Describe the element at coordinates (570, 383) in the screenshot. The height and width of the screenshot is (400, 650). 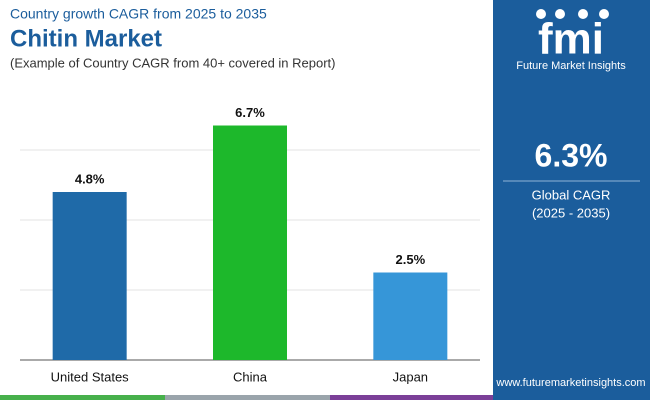
I see `website: www.futuremarketinsights.com` at that location.